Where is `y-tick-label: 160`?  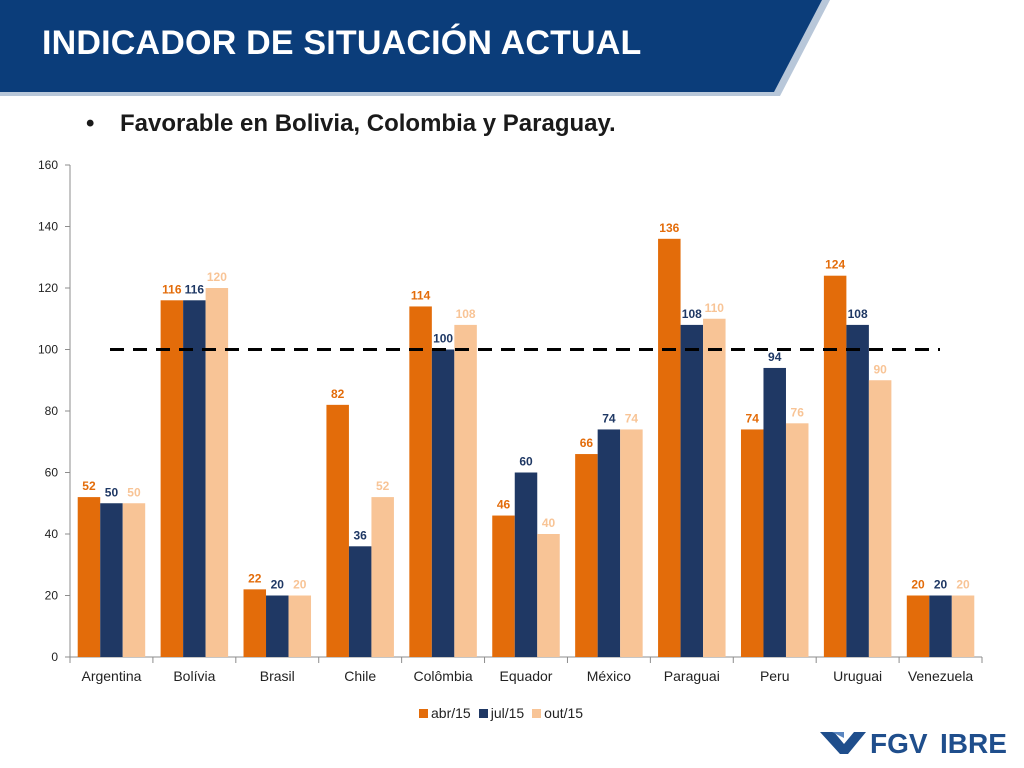 y-tick-label: 160 is located at coordinates (48, 165).